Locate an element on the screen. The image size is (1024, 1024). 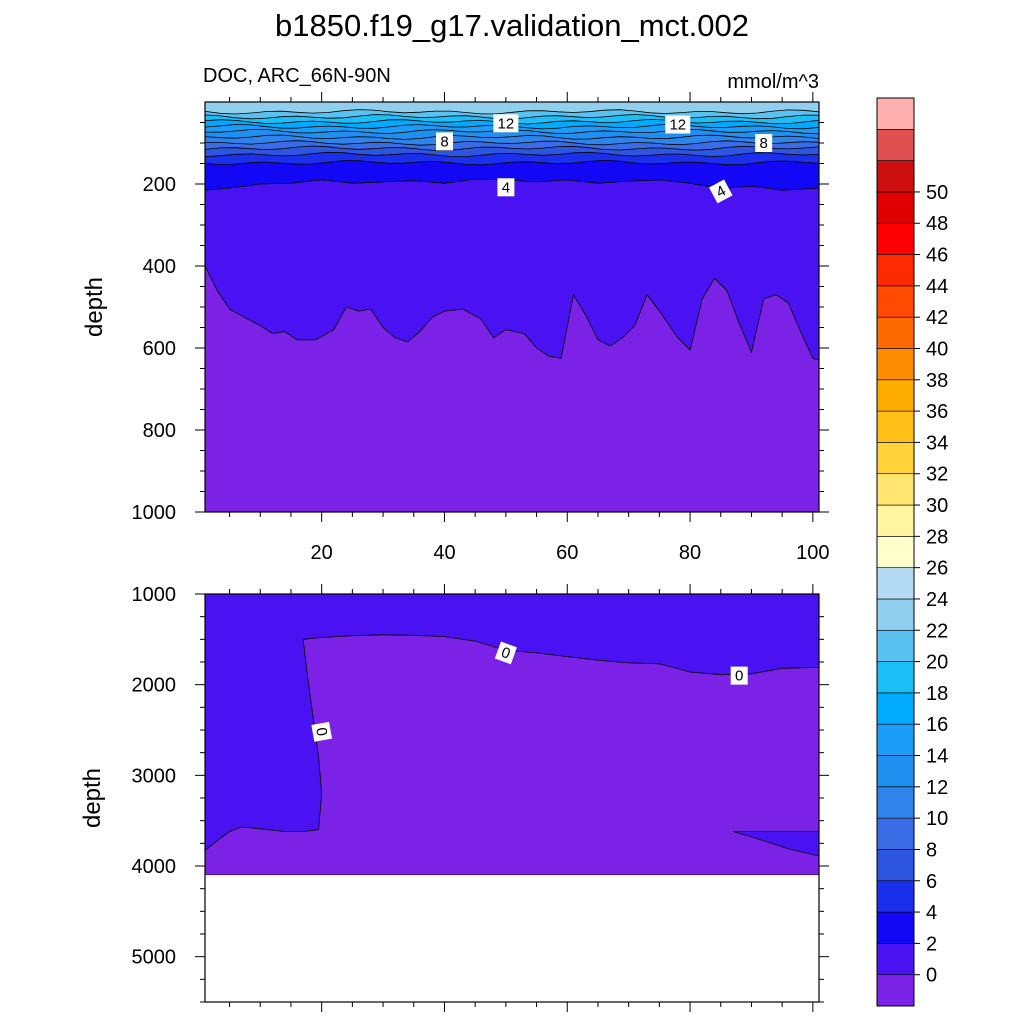
contour-label: 12 is located at coordinates (678, 124).